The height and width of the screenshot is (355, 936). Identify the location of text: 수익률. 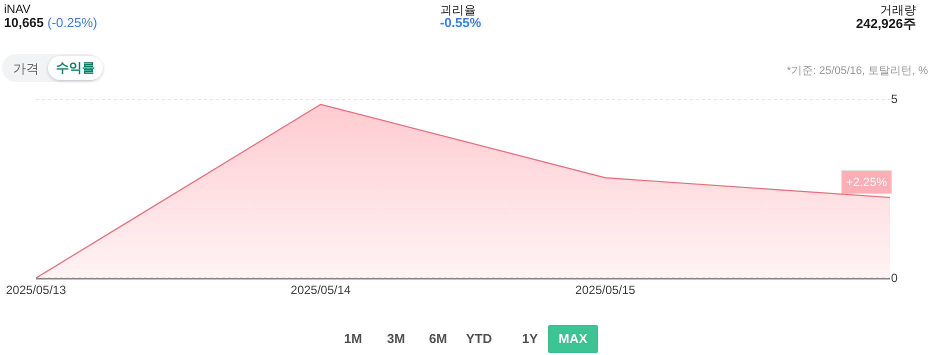
(75, 68).